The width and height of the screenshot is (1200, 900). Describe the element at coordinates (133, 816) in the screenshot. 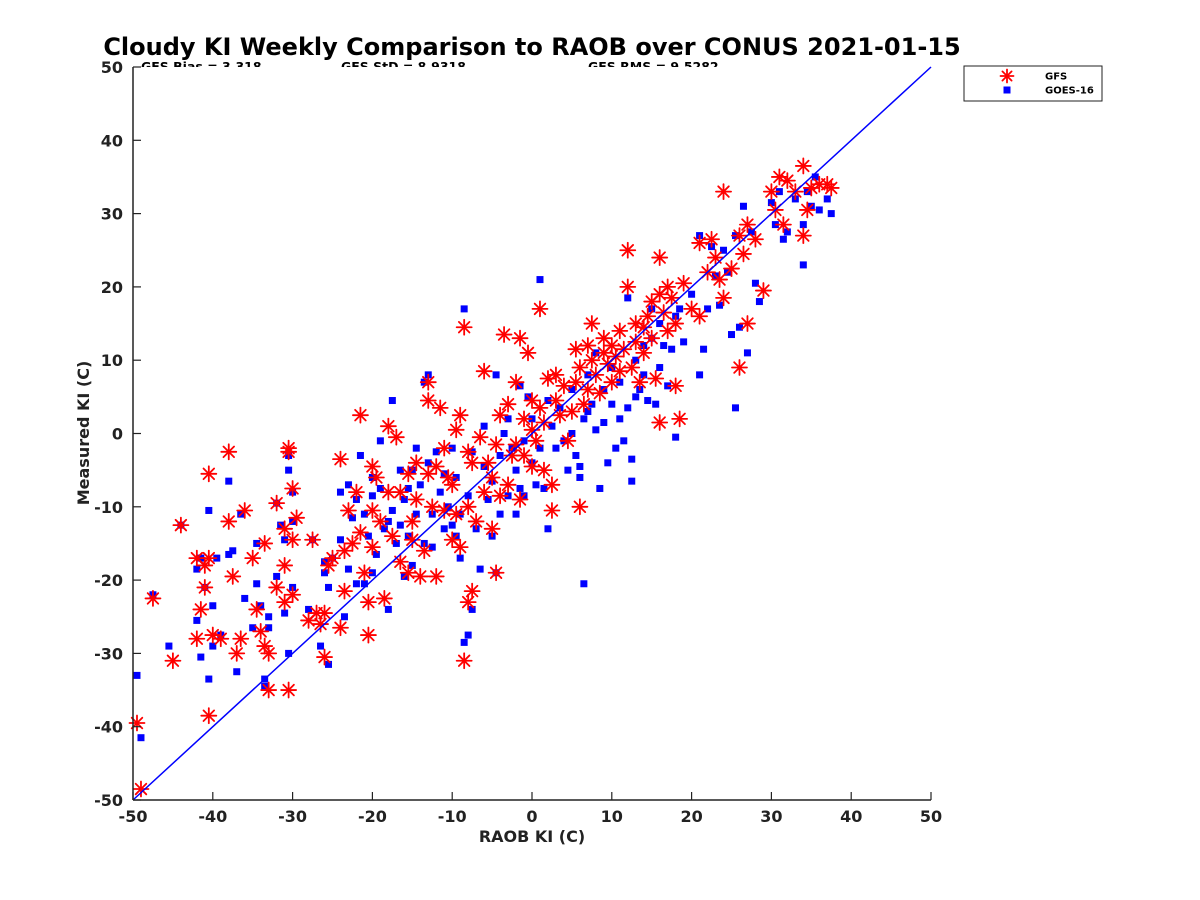

I see `x-tick-label: -50` at that location.